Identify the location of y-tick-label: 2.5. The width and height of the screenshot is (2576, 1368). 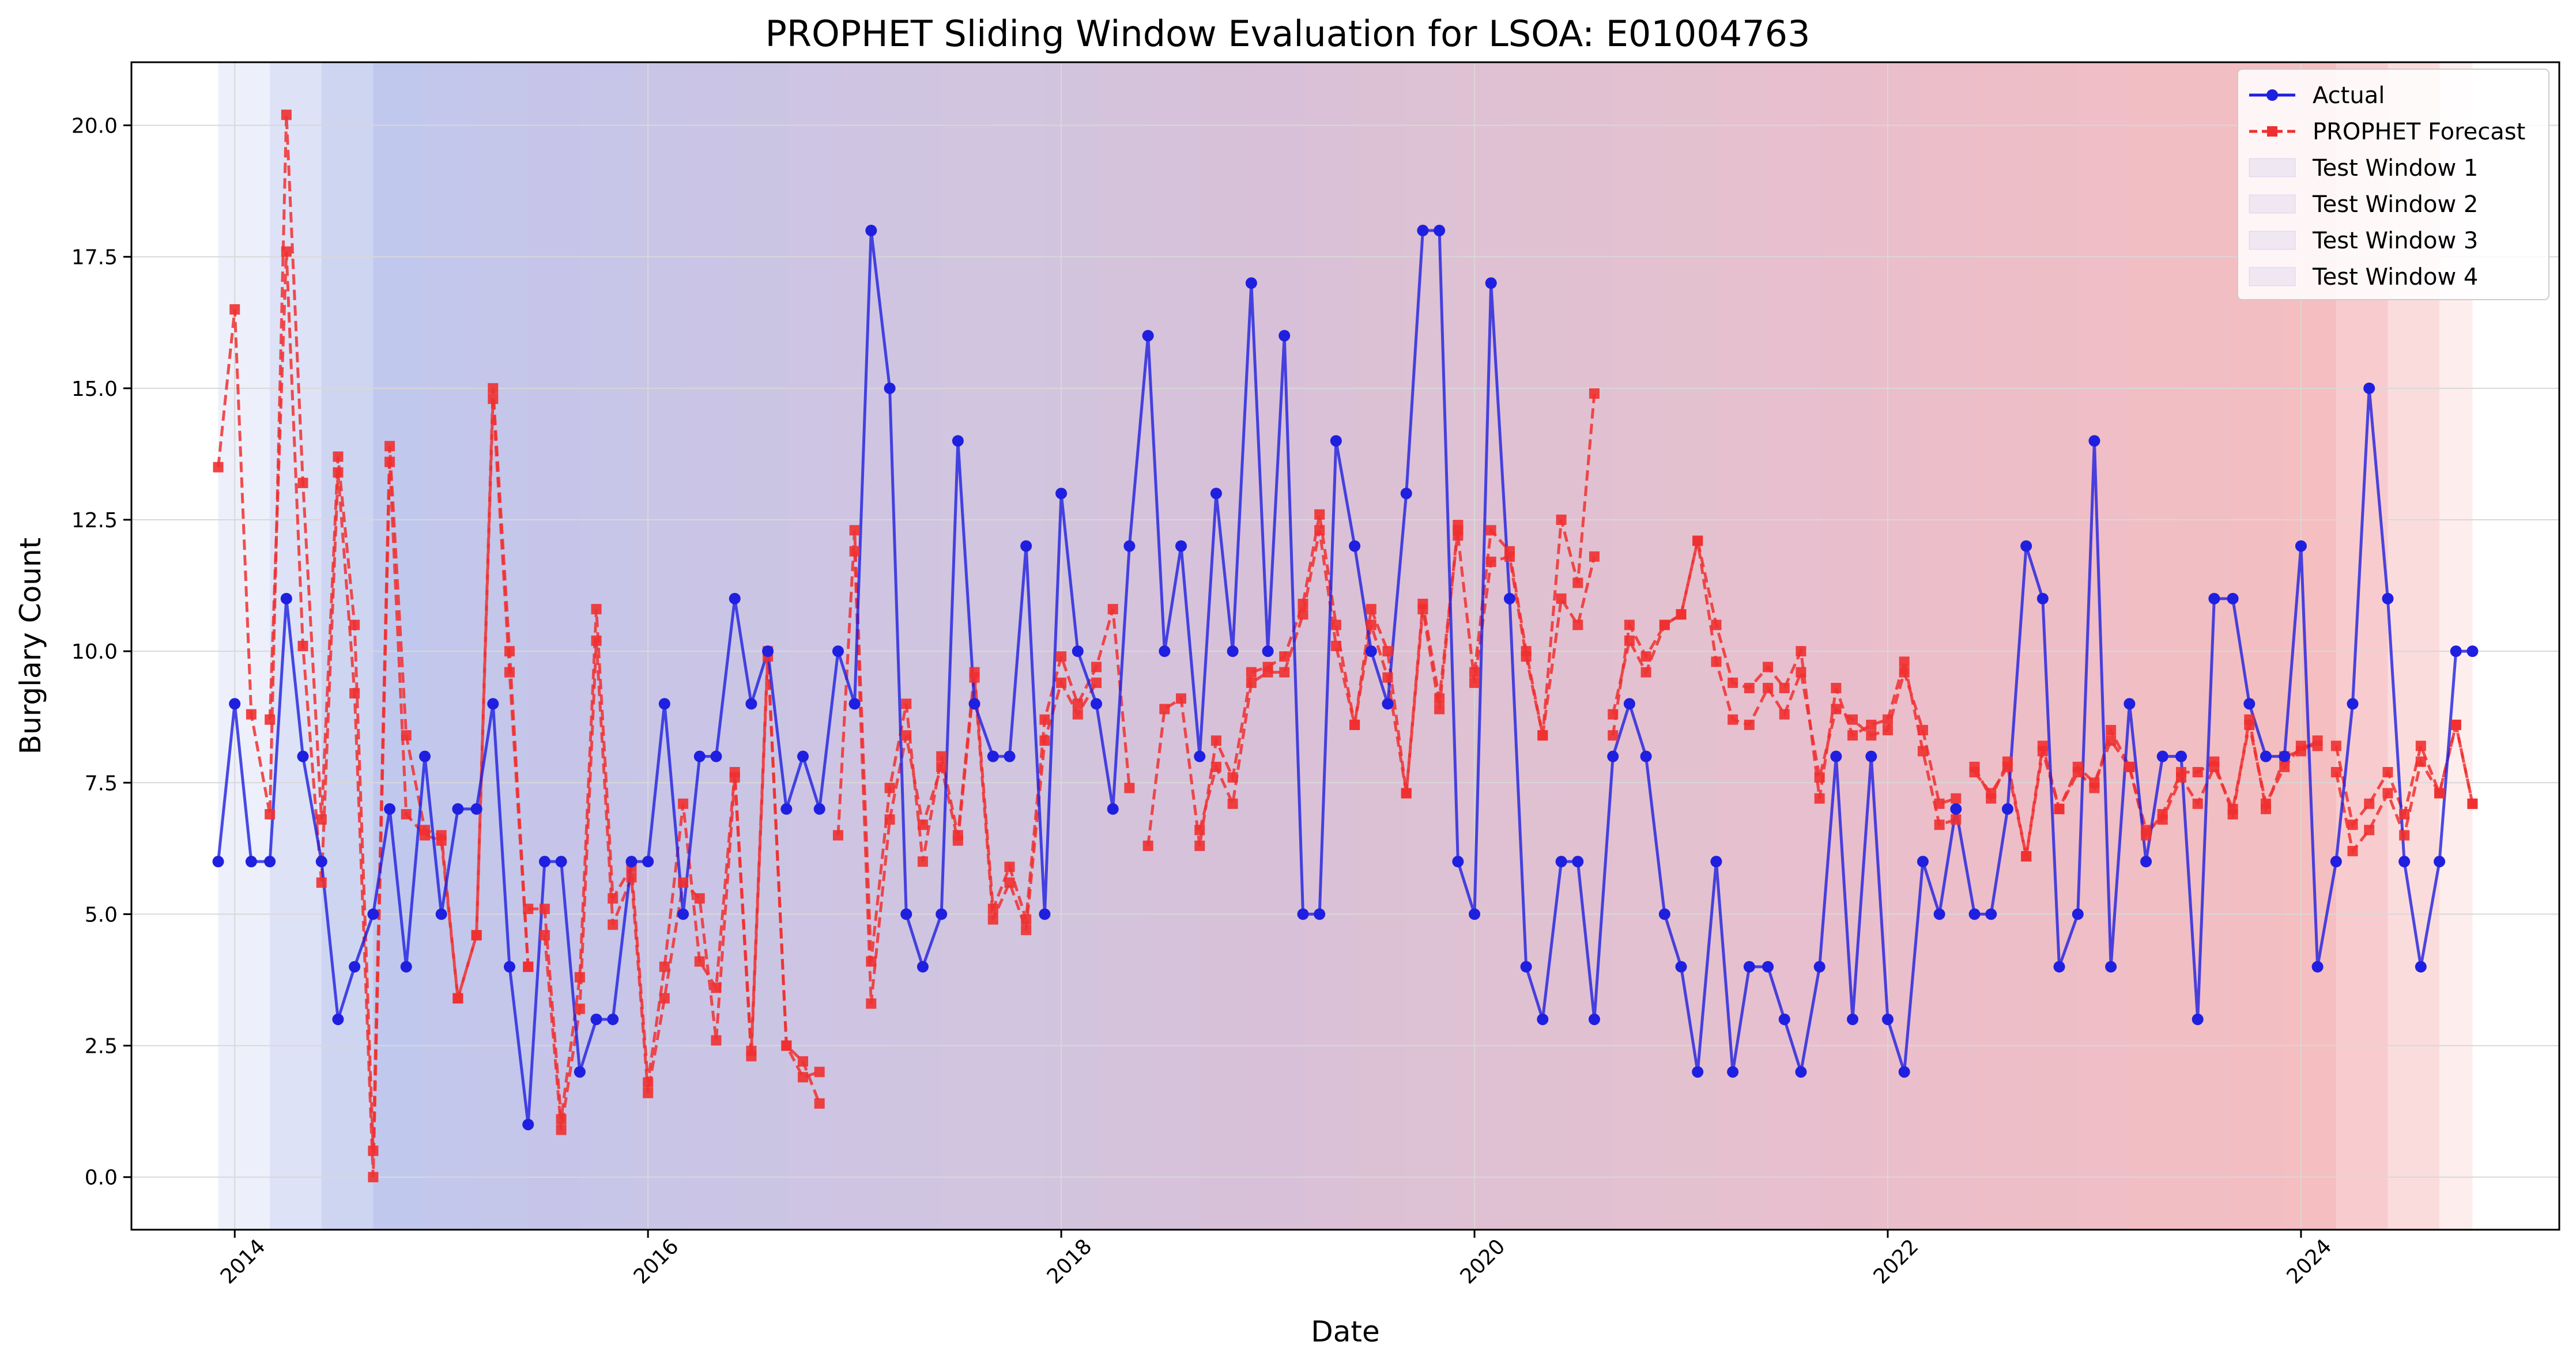
(101, 1047).